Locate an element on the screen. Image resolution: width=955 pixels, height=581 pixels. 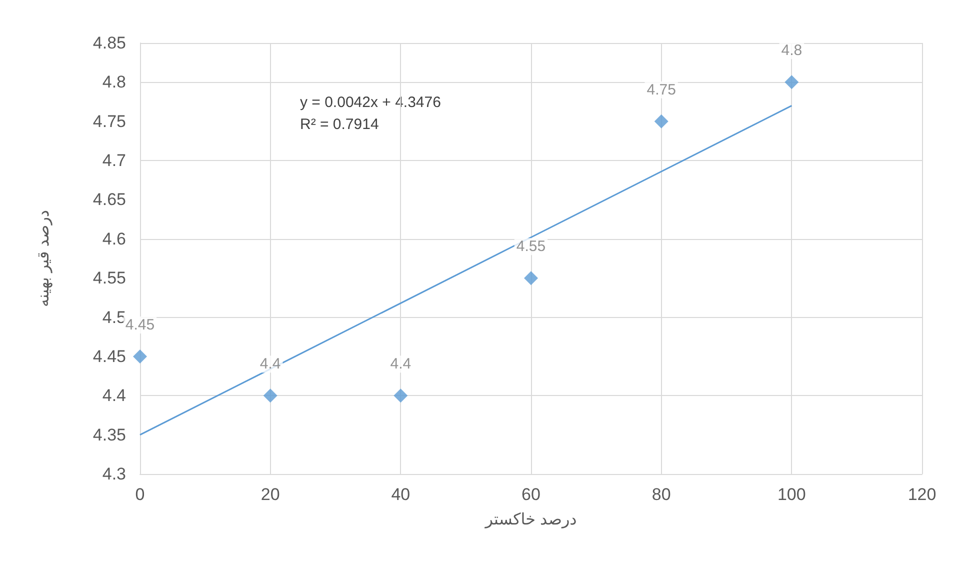
data-label: 4.75 is located at coordinates (661, 89).